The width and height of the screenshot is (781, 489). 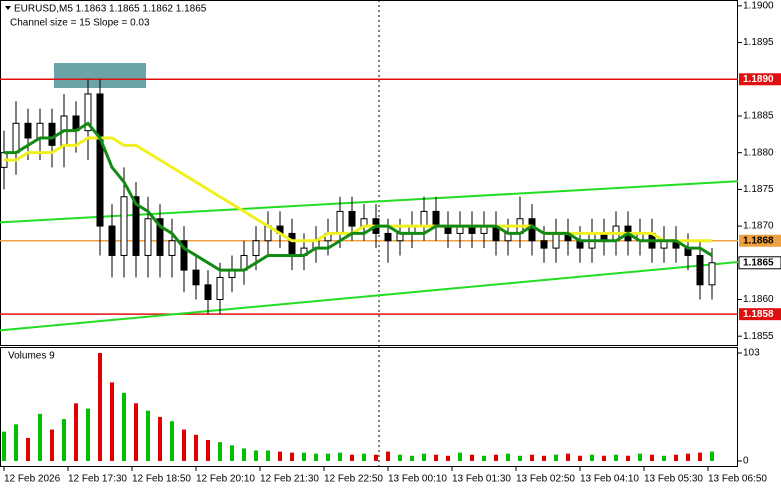 I want to click on indicator-label: Channel size = 15 Slope = 0.03, so click(x=80, y=23).